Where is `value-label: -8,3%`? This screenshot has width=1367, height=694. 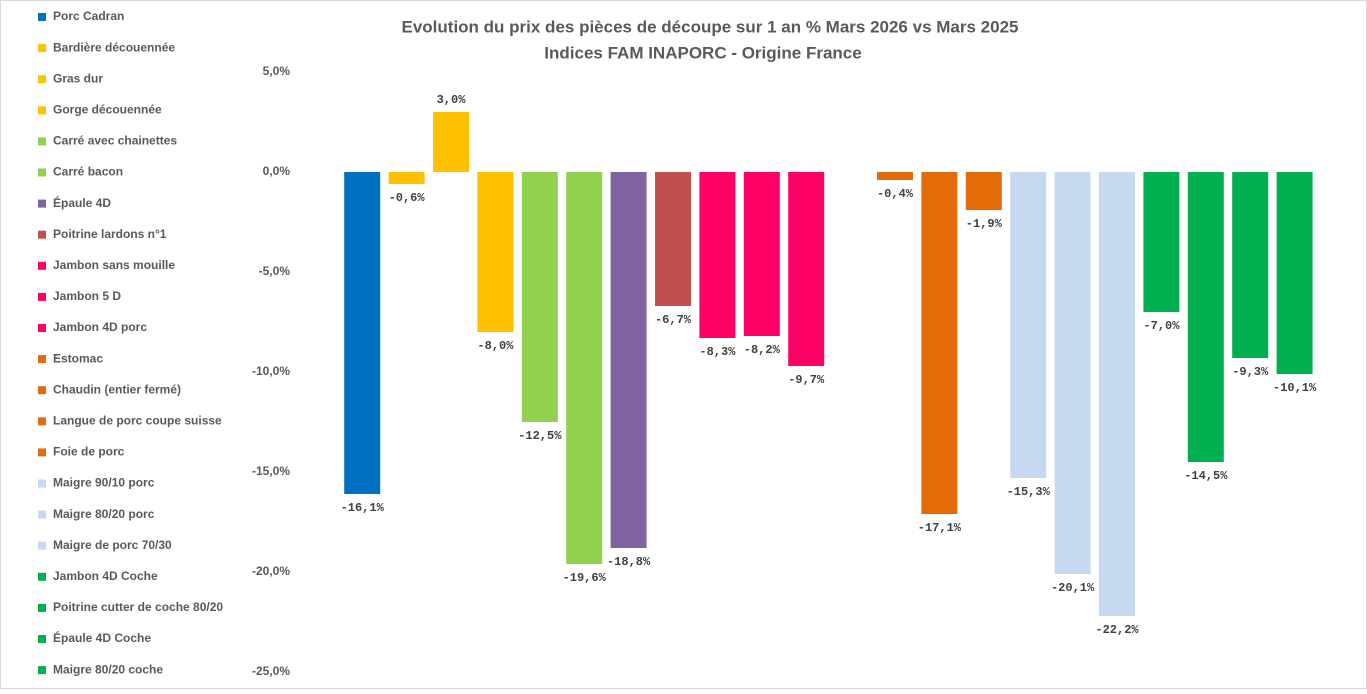 value-label: -8,3% is located at coordinates (717, 352).